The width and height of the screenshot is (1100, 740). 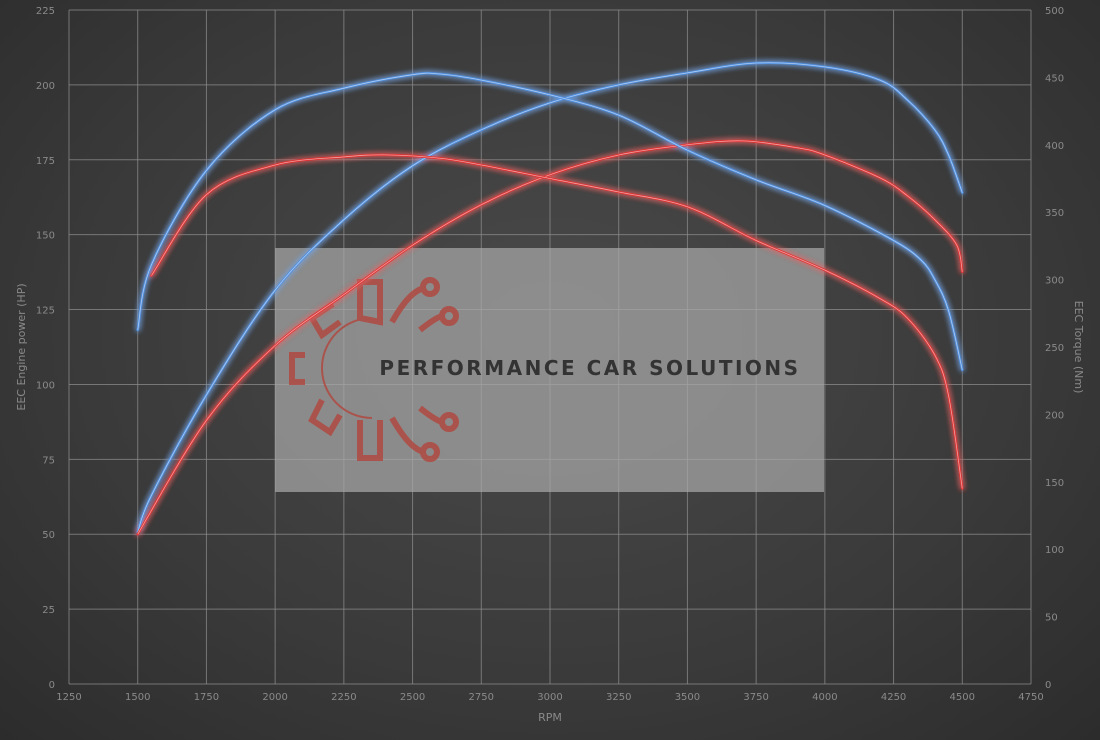 I want to click on y-tick-label: 175, so click(x=45, y=161).